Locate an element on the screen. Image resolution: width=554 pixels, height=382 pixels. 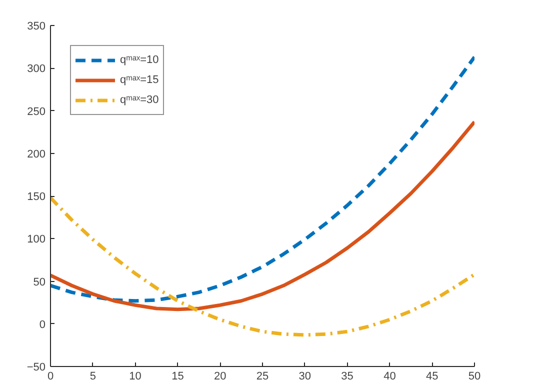
x-tick-label: 40 is located at coordinates (390, 376).